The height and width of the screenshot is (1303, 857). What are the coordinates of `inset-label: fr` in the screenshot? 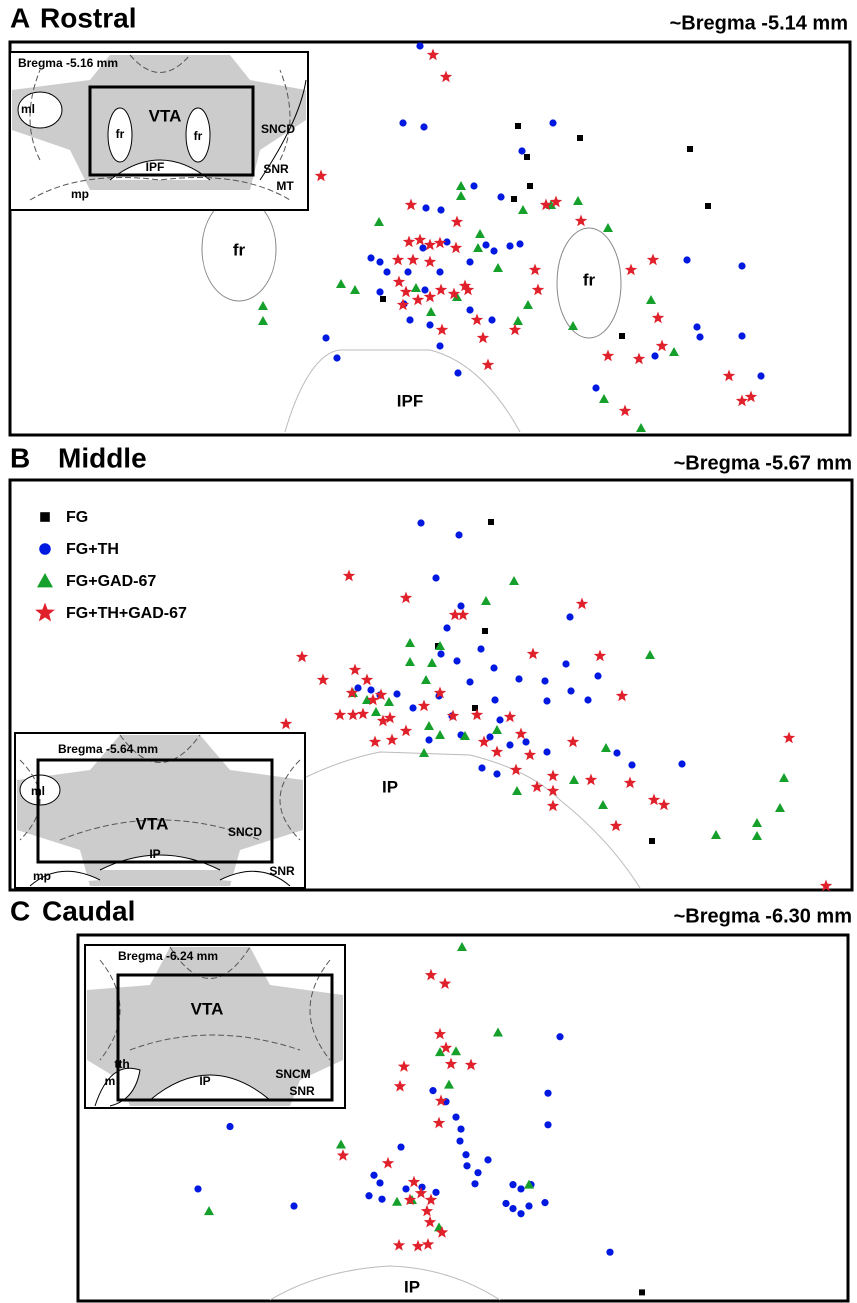 It's located at (198, 136).